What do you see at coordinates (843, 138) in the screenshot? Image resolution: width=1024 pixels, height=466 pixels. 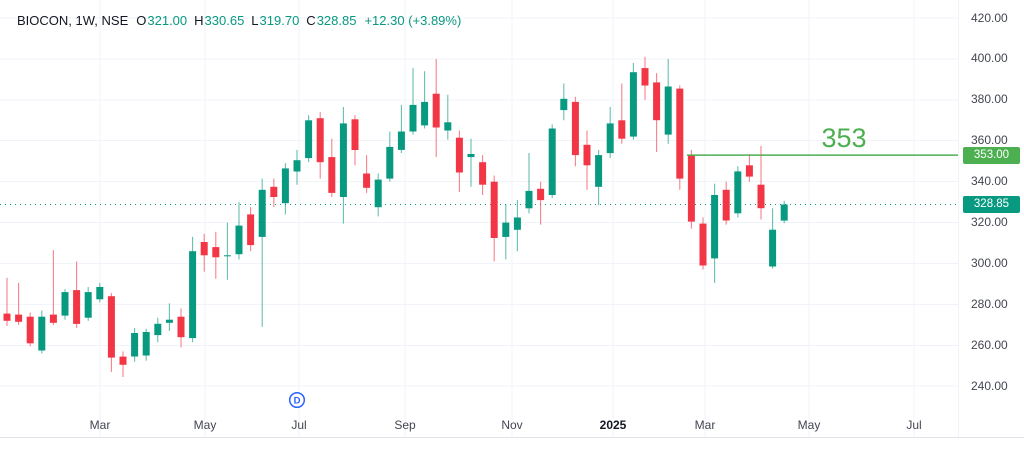 I see `price-level-label: 353` at bounding box center [843, 138].